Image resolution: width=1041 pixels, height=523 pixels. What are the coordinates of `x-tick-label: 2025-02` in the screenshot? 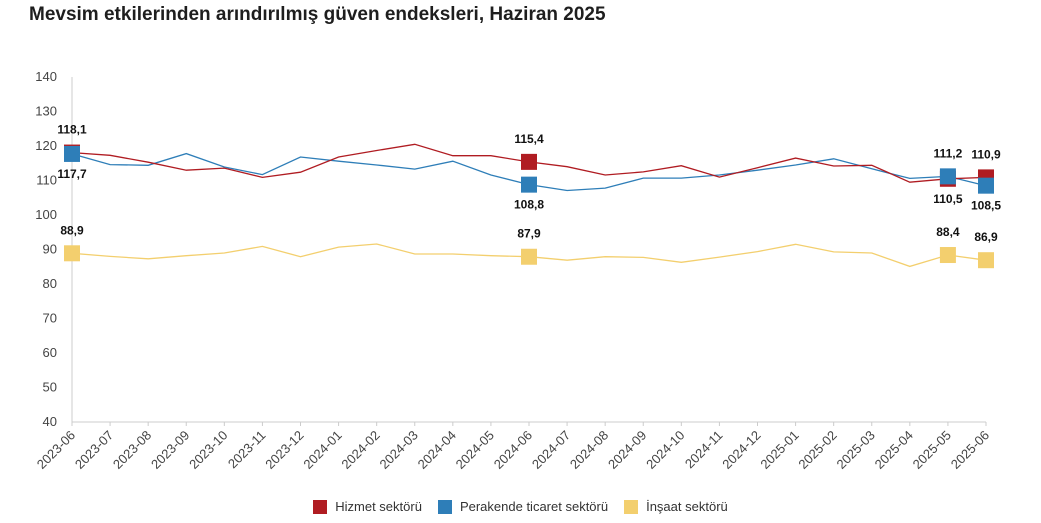 It's located at (817, 450).